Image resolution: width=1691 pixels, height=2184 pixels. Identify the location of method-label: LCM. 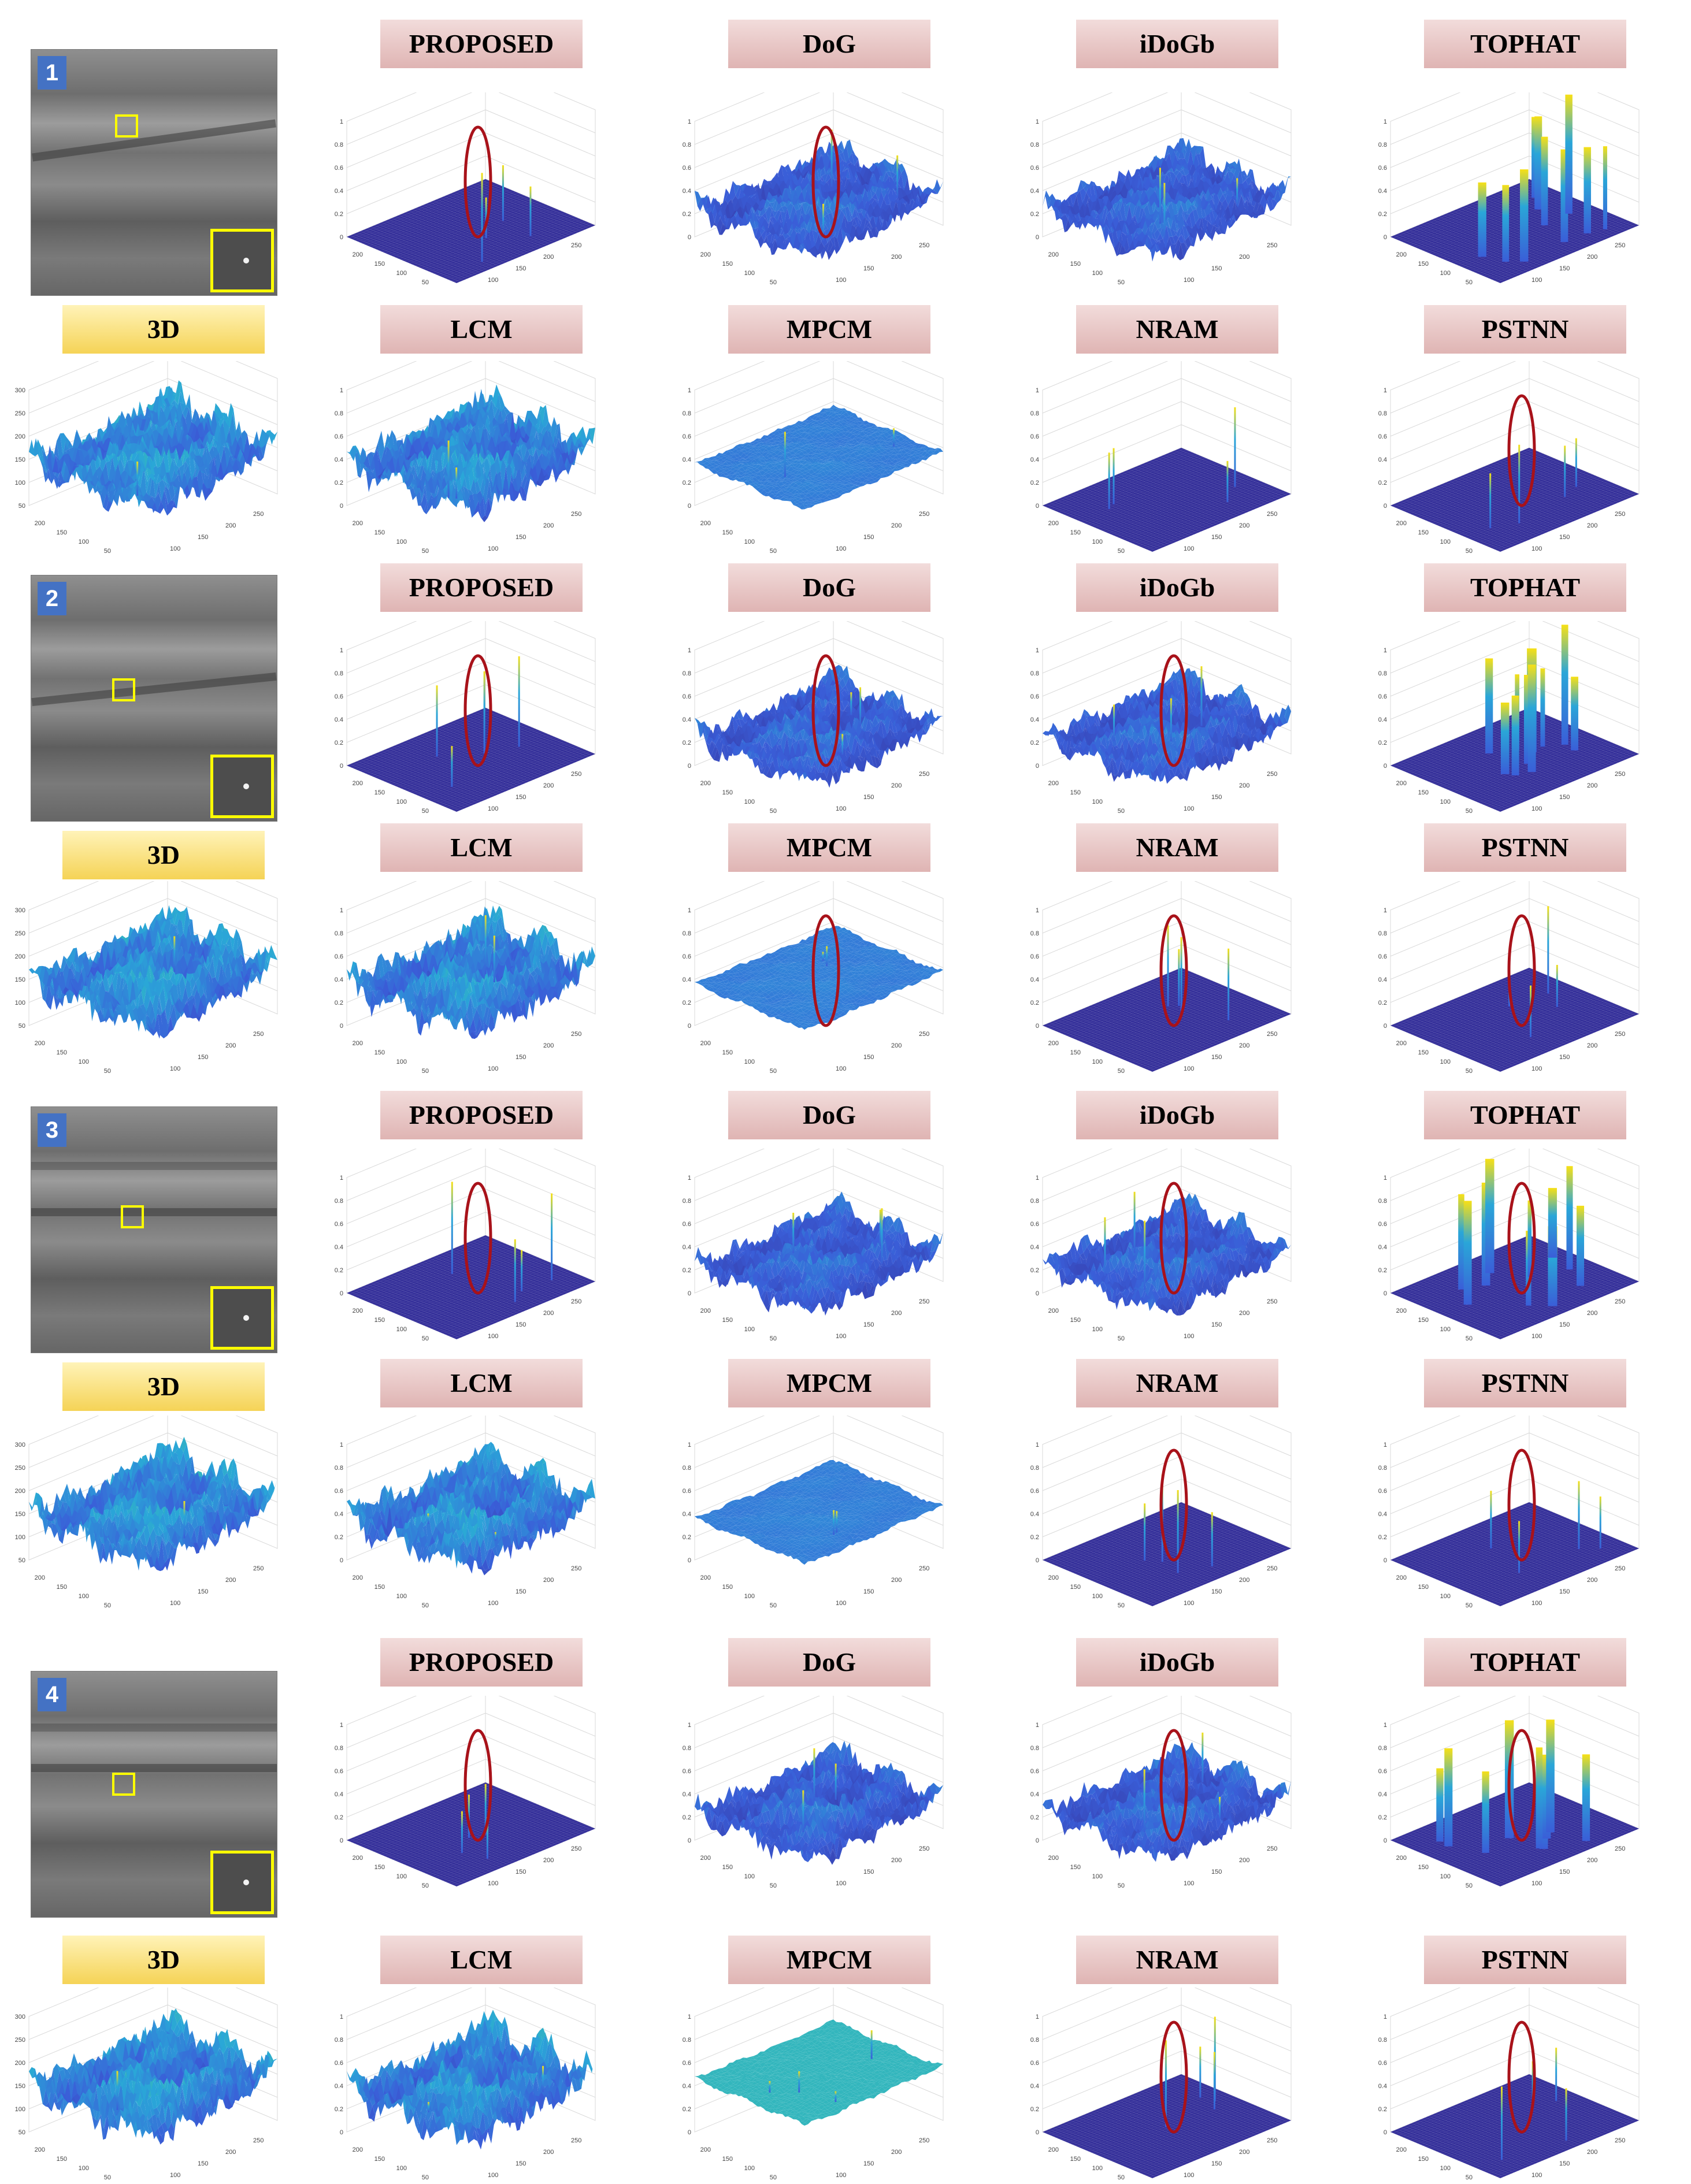
(481, 847).